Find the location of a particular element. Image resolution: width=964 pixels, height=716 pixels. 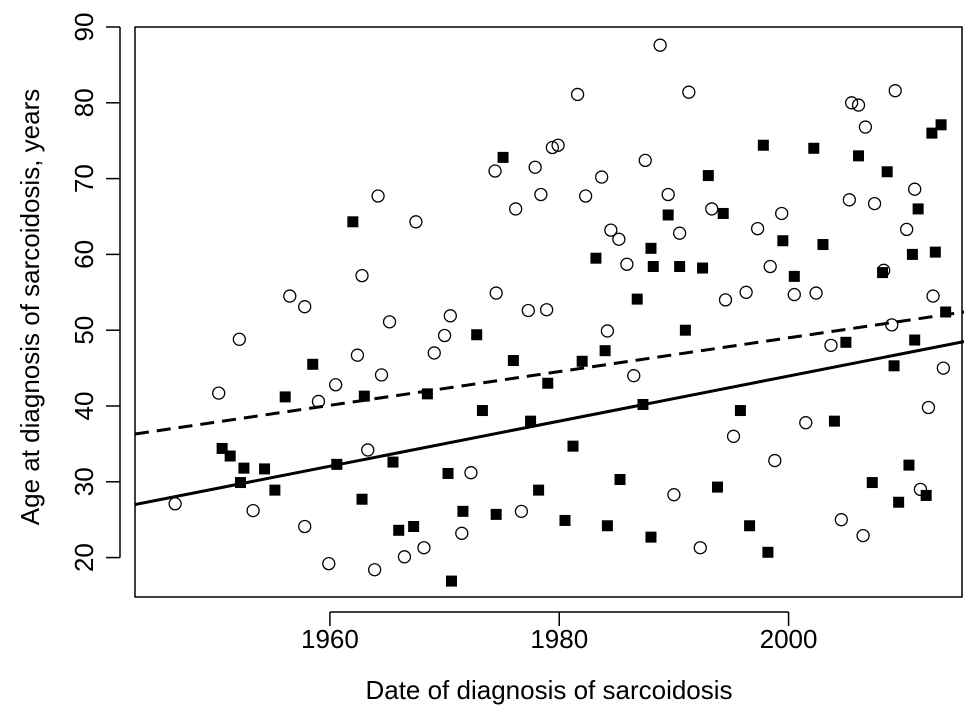

y-tick-label: 60 is located at coordinates (84, 254).